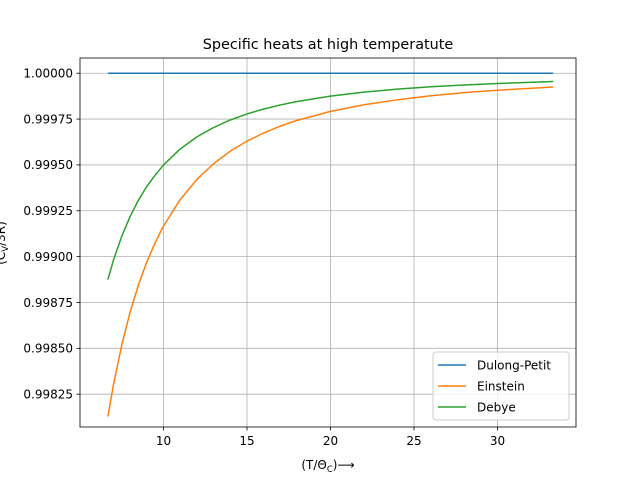 This screenshot has height=484, width=640. I want to click on x-axis-ticks: 10 15 20 25 30, so click(330, 437).